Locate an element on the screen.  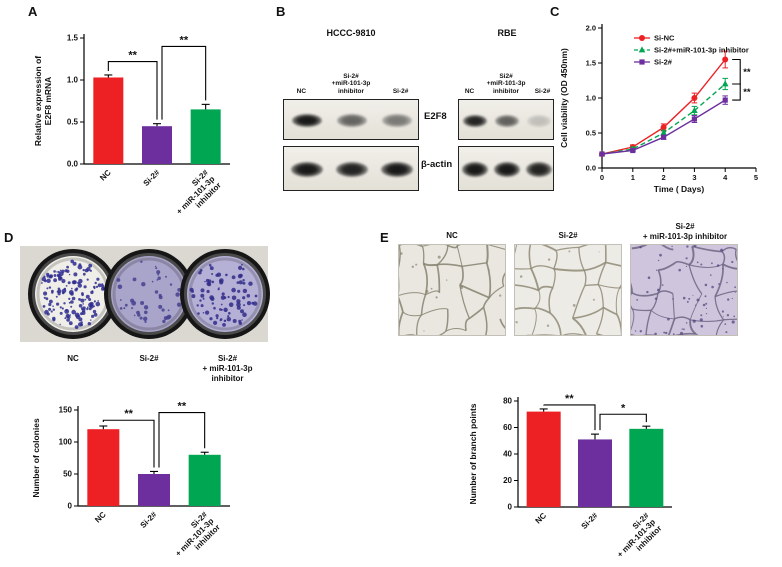
x-tick-label: 4 is located at coordinates (725, 177).